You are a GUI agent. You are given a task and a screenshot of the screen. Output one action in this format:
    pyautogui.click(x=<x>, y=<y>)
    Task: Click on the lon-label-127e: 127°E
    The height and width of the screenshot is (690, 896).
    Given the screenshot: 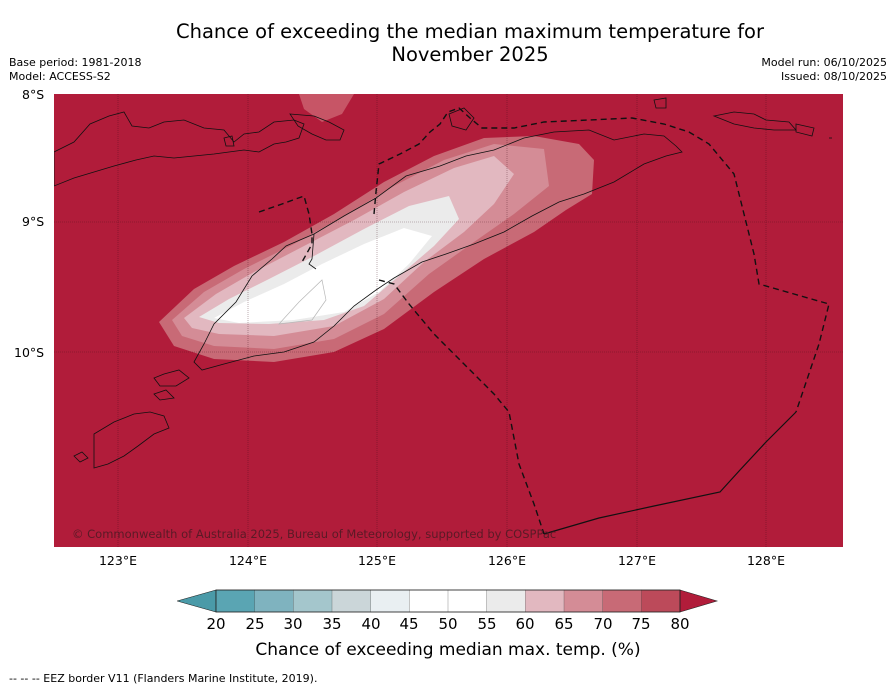 What is the action you would take?
    pyautogui.click(x=636, y=560)
    